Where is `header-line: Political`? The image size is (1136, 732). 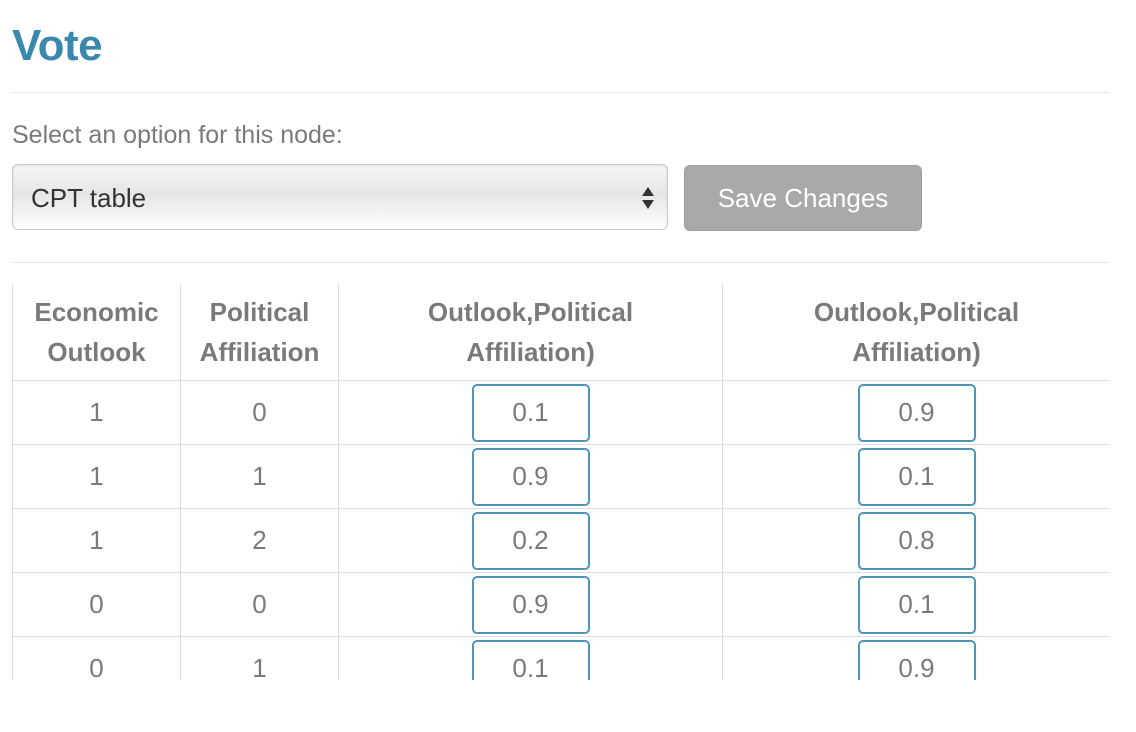
header-line: Political is located at coordinates (259, 312).